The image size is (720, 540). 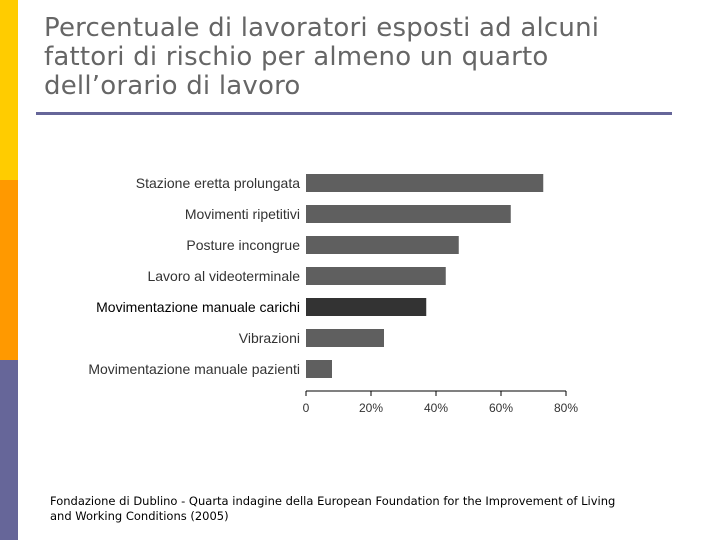 What do you see at coordinates (501, 408) in the screenshot?
I see `x-tick-label: 60%` at bounding box center [501, 408].